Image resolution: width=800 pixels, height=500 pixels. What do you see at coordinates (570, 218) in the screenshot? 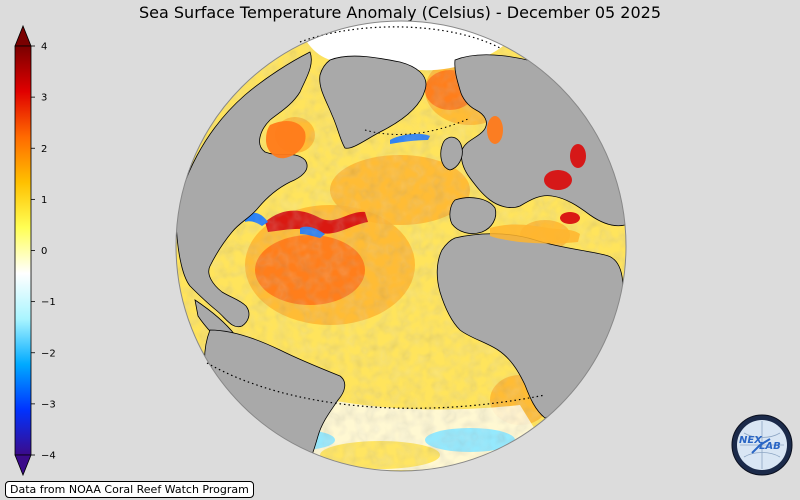
I see `east-med-anomaly` at bounding box center [570, 218].